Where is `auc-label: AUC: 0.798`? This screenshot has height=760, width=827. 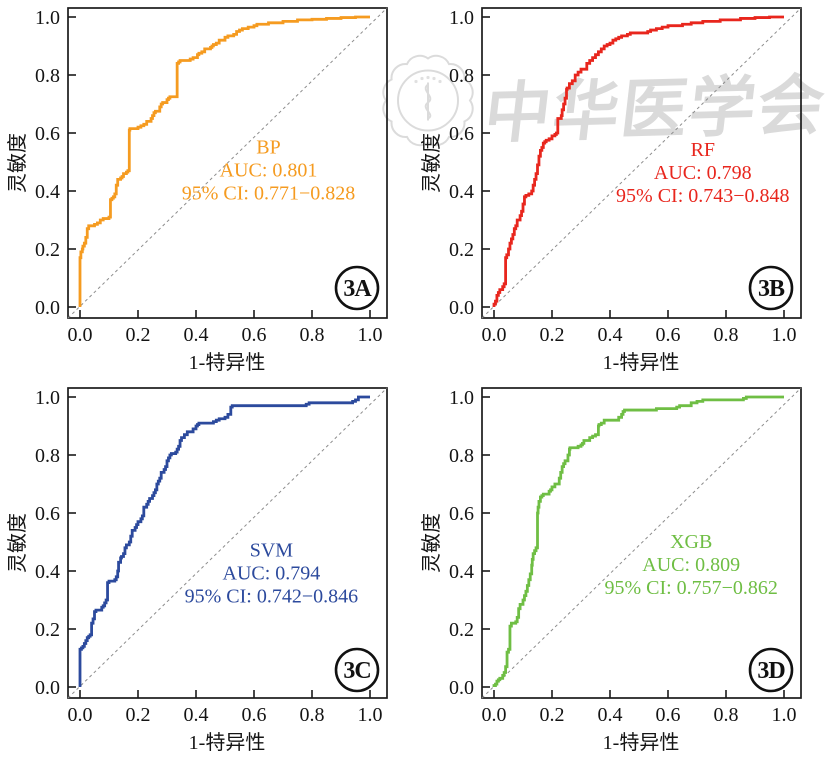 auc-label: AUC: 0.798 is located at coordinates (703, 173).